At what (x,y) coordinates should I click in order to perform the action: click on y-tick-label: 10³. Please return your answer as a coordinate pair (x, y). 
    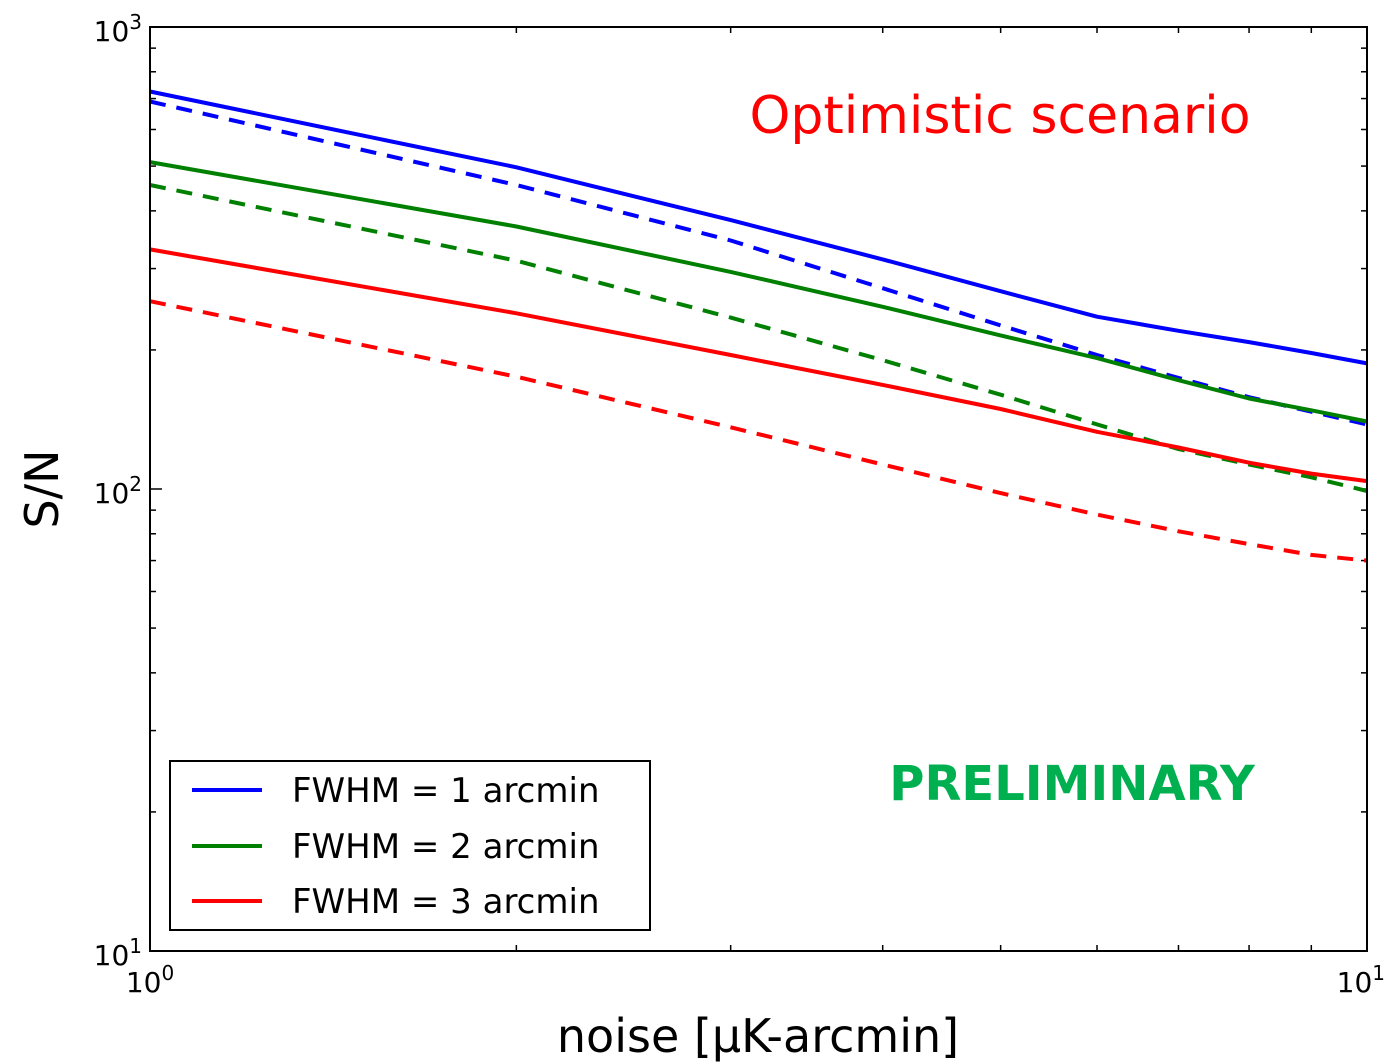
    Looking at the image, I should click on (118, 29).